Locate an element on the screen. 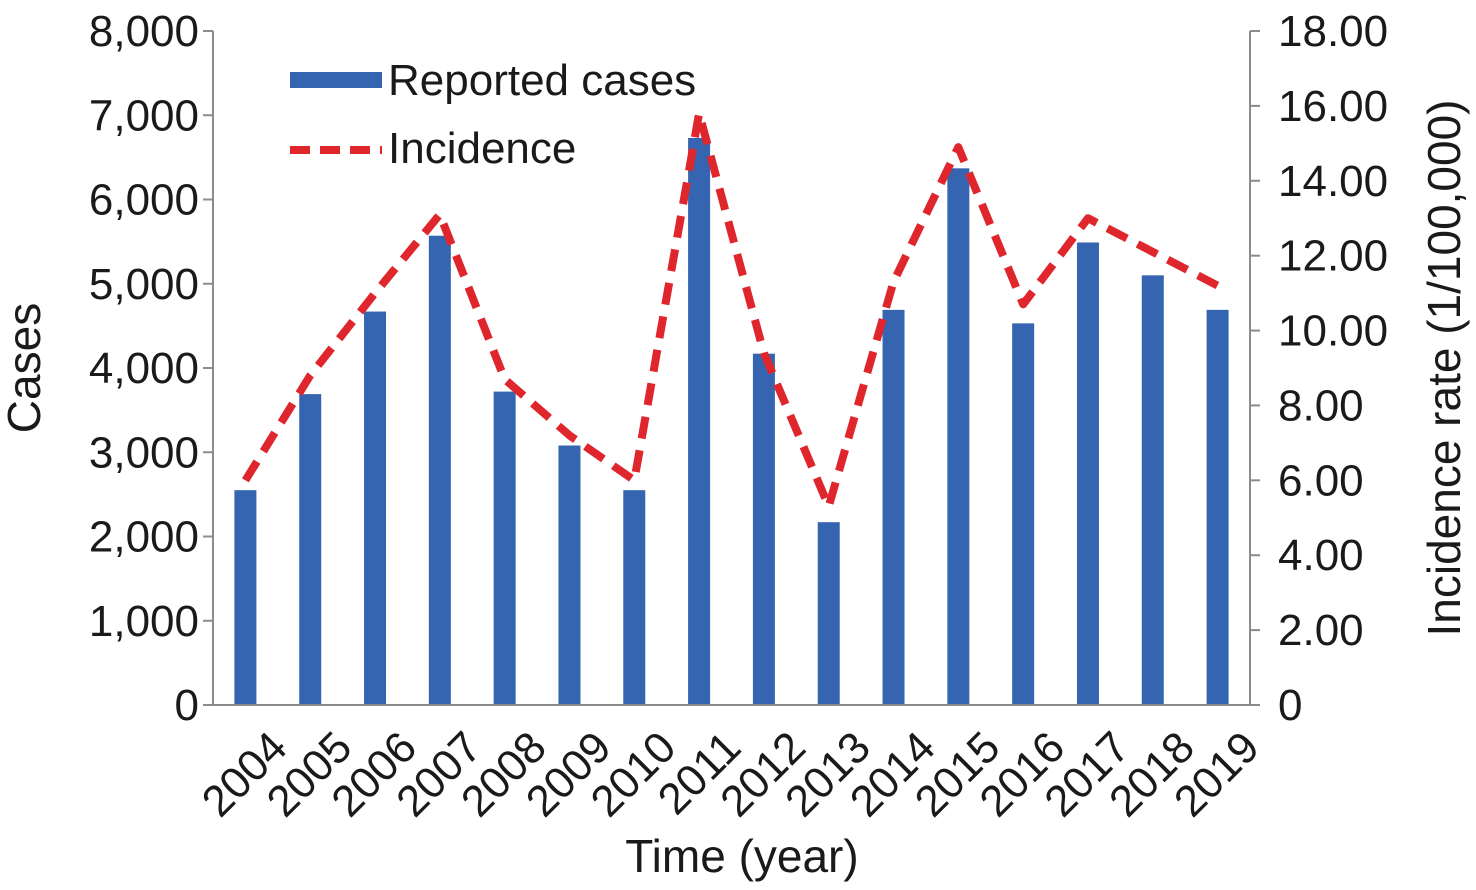  y-tick-left-label: 7,000 is located at coordinates (144, 115).